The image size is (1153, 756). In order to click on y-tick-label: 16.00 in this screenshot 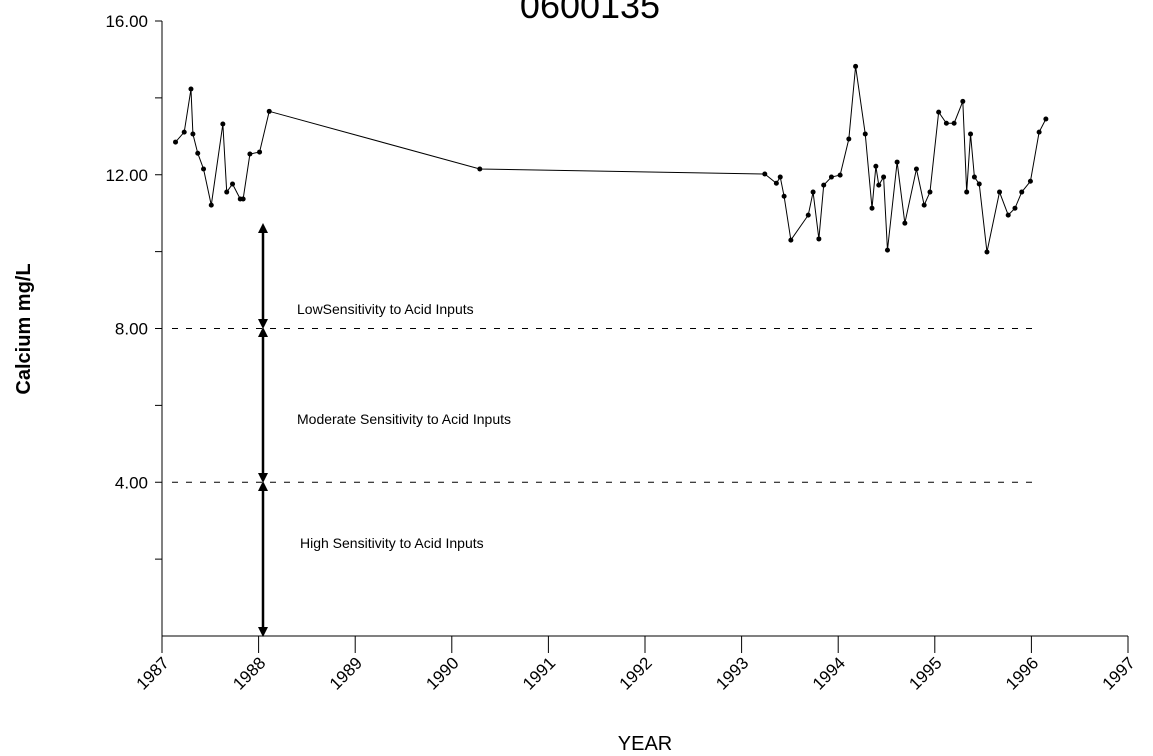, I will do `click(126, 21)`.